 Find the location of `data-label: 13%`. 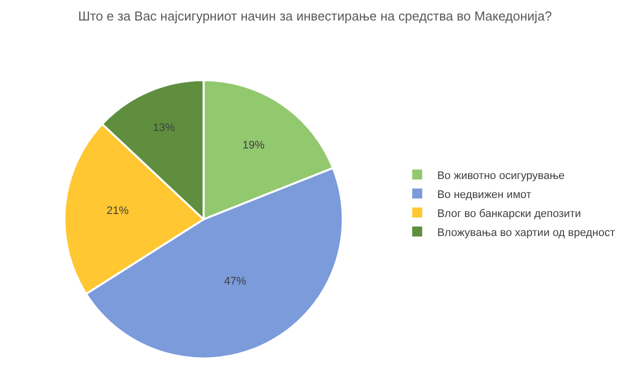

data-label: 13% is located at coordinates (164, 128).